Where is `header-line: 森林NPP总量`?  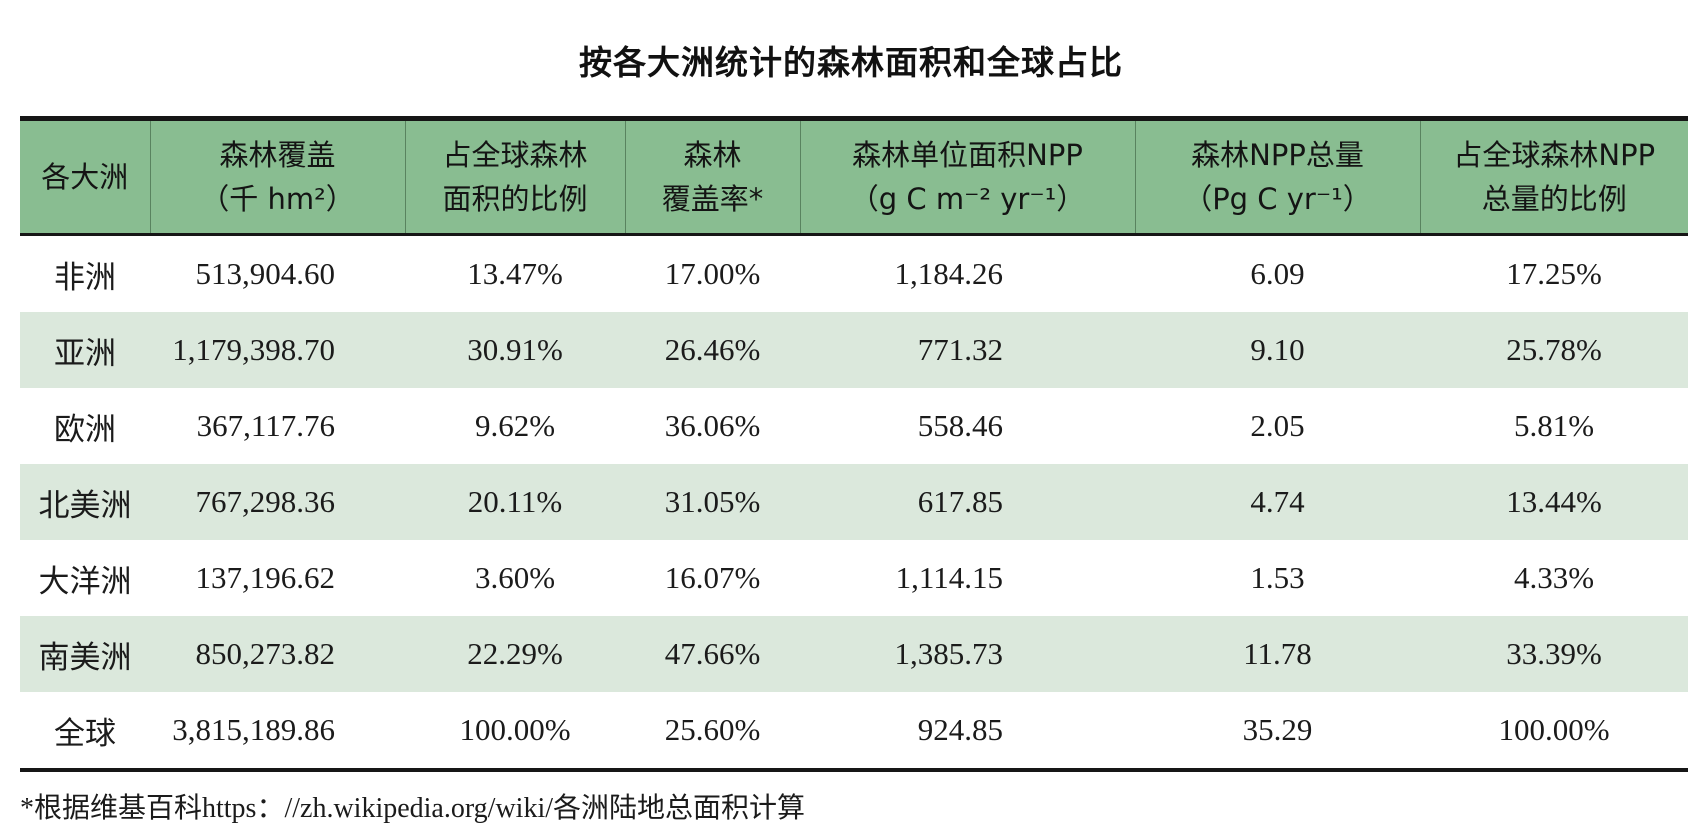
header-line: 森林NPP总量 is located at coordinates (1277, 155).